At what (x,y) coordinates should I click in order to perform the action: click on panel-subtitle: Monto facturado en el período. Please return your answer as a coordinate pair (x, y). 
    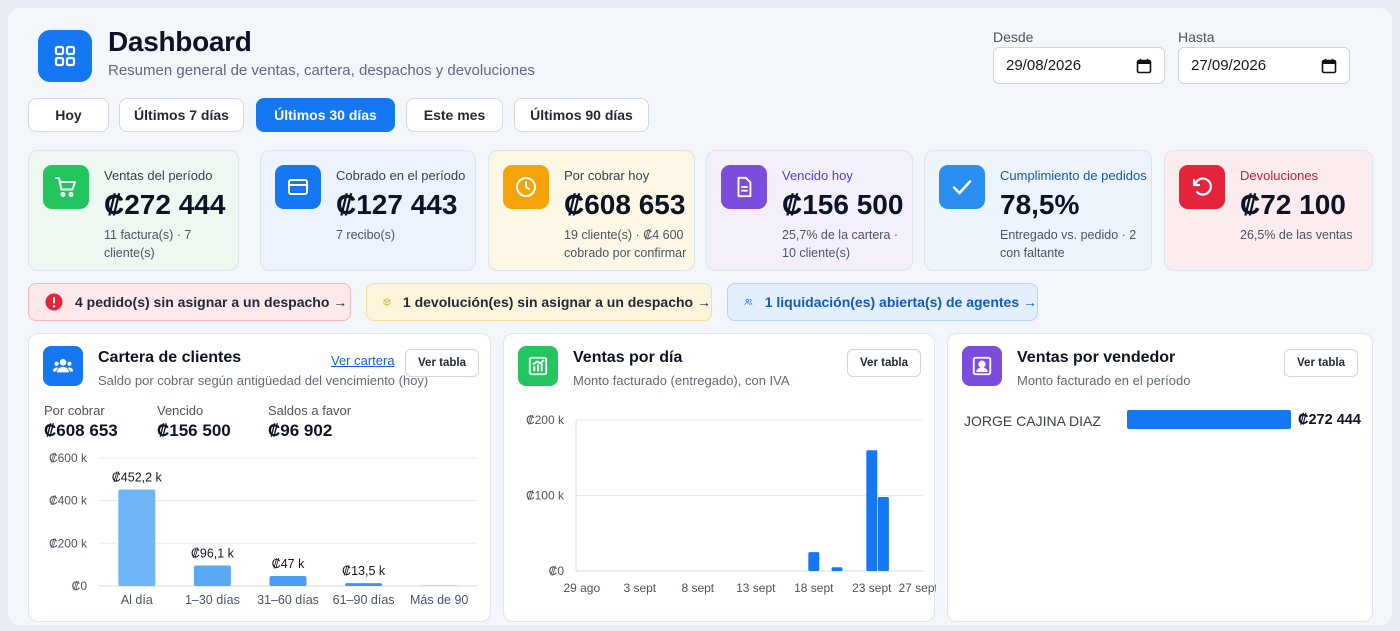
    Looking at the image, I should click on (1104, 380).